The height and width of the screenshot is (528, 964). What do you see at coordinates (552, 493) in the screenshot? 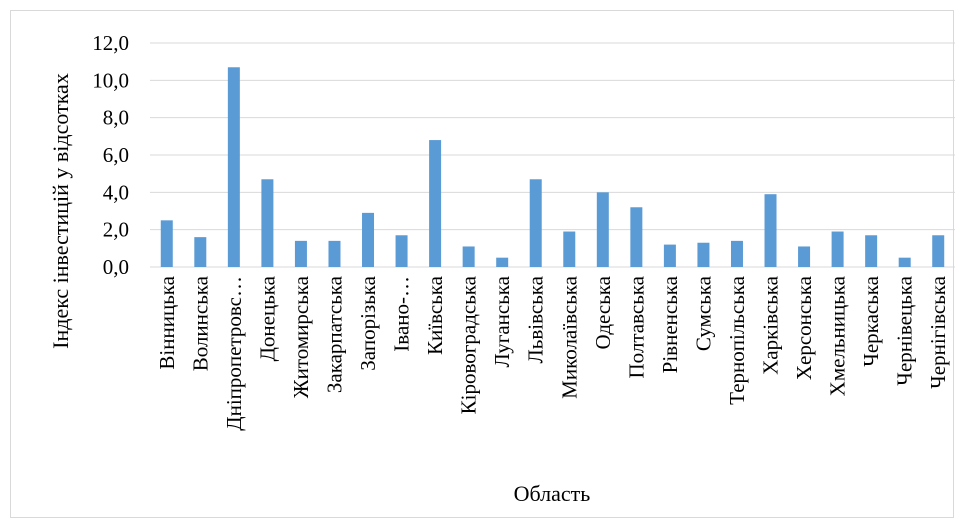
I see `x-axis-title: Область` at bounding box center [552, 493].